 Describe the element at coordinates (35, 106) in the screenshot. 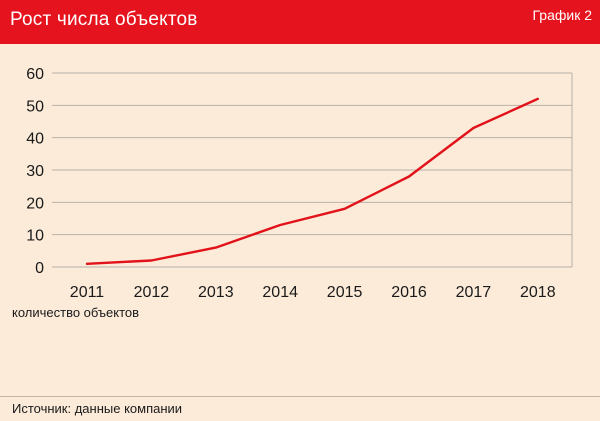

I see `y-tick-label: 50` at that location.